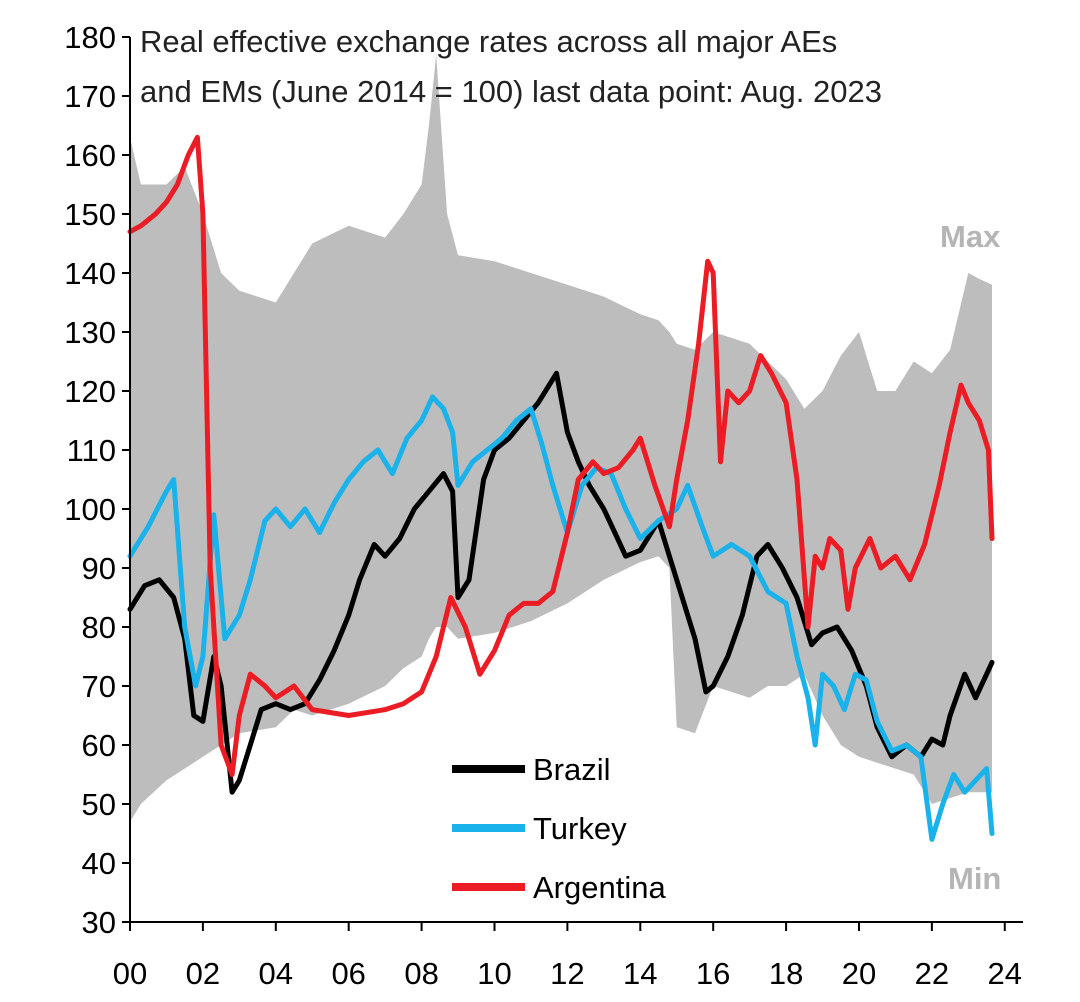  What do you see at coordinates (99, 627) in the screenshot?
I see `y-tick-label: 80` at bounding box center [99, 627].